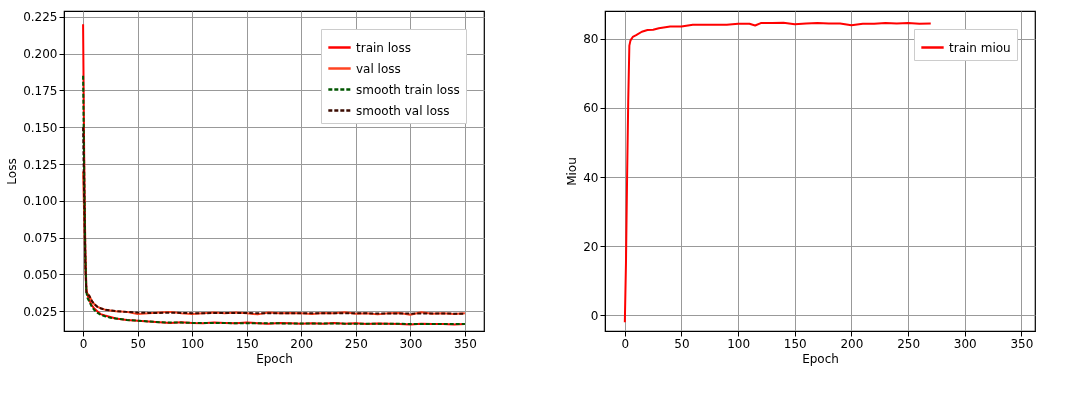  Describe the element at coordinates (274, 243) in the screenshot. I see `line-series` at that location.